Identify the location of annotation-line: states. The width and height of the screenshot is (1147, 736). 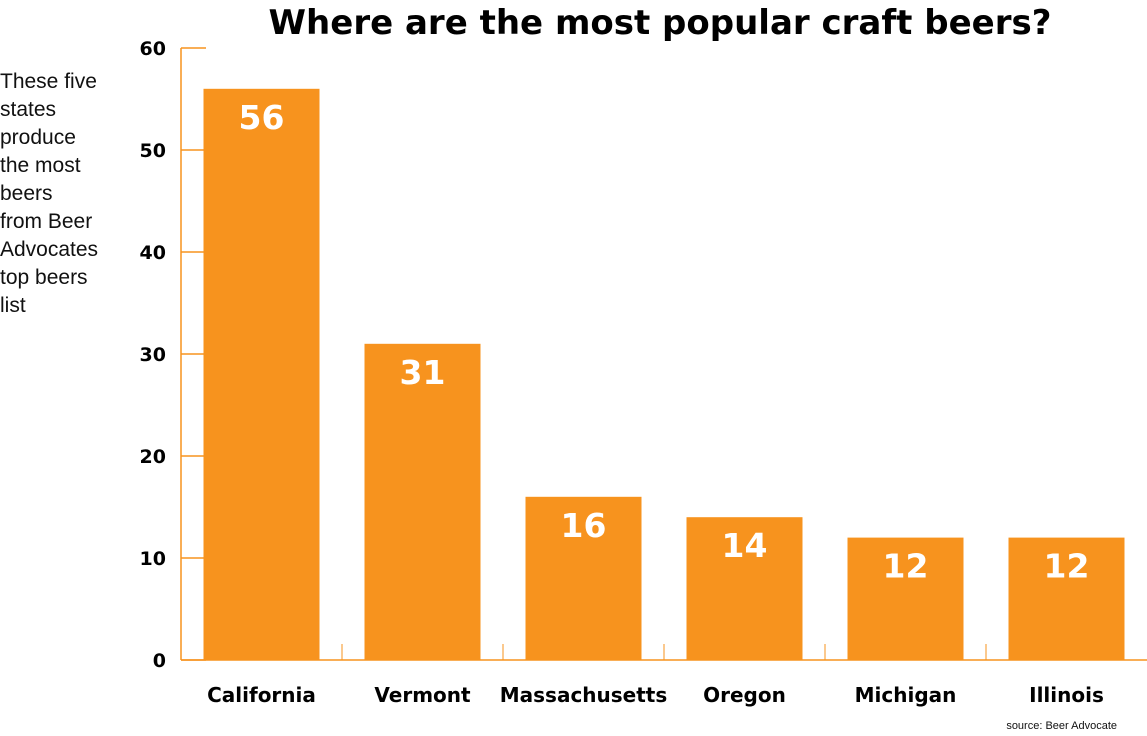
(28, 109).